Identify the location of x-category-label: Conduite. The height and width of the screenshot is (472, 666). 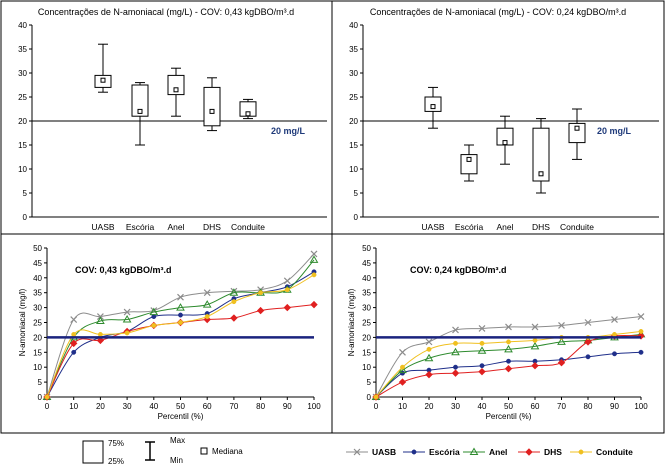
(577, 227).